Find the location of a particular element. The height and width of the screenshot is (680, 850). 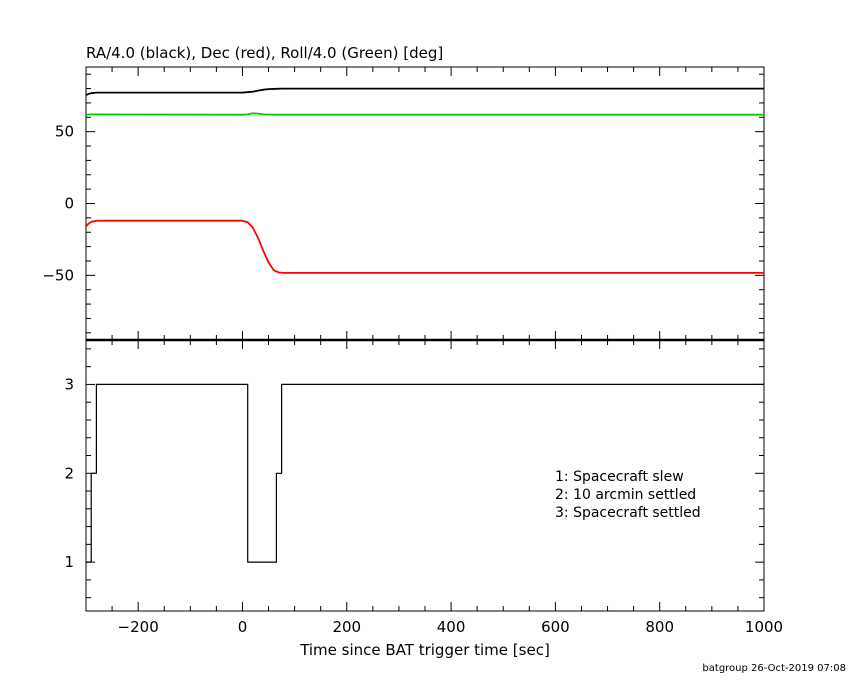

legend-line-3: 3: Spacecraft settled is located at coordinates (628, 513).